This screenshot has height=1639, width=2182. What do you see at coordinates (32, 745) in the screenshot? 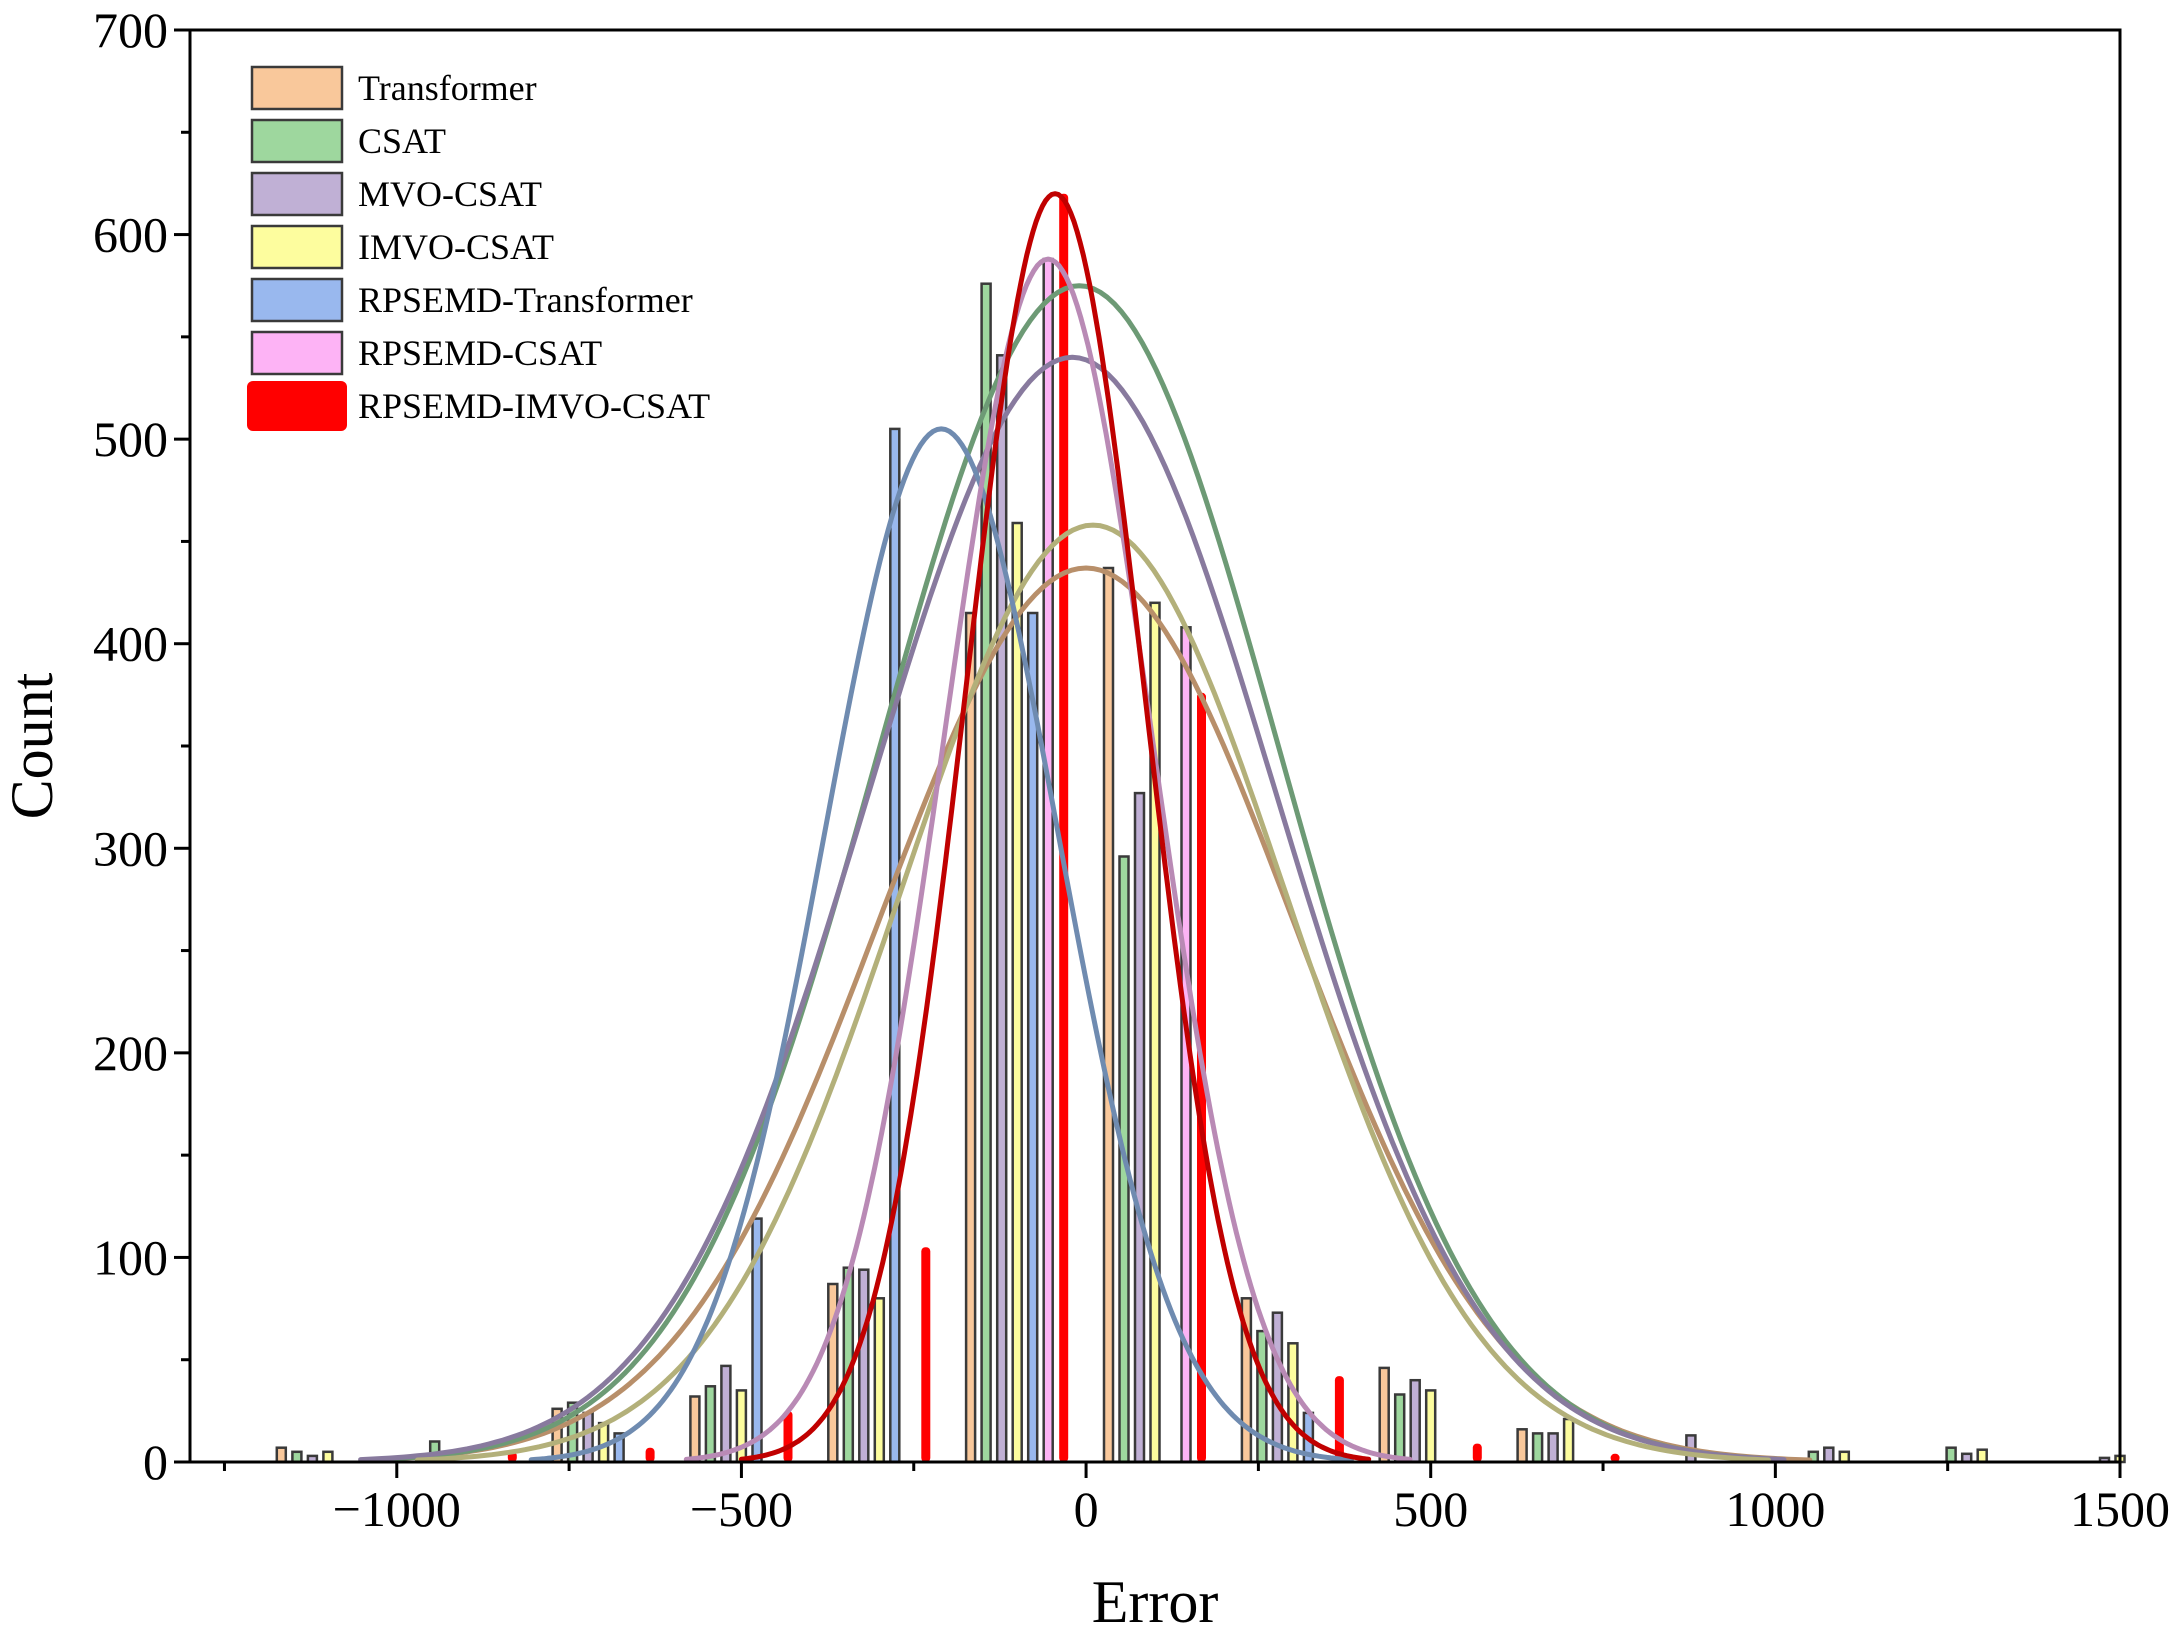
I see `y-axis-title: Count` at bounding box center [32, 745].